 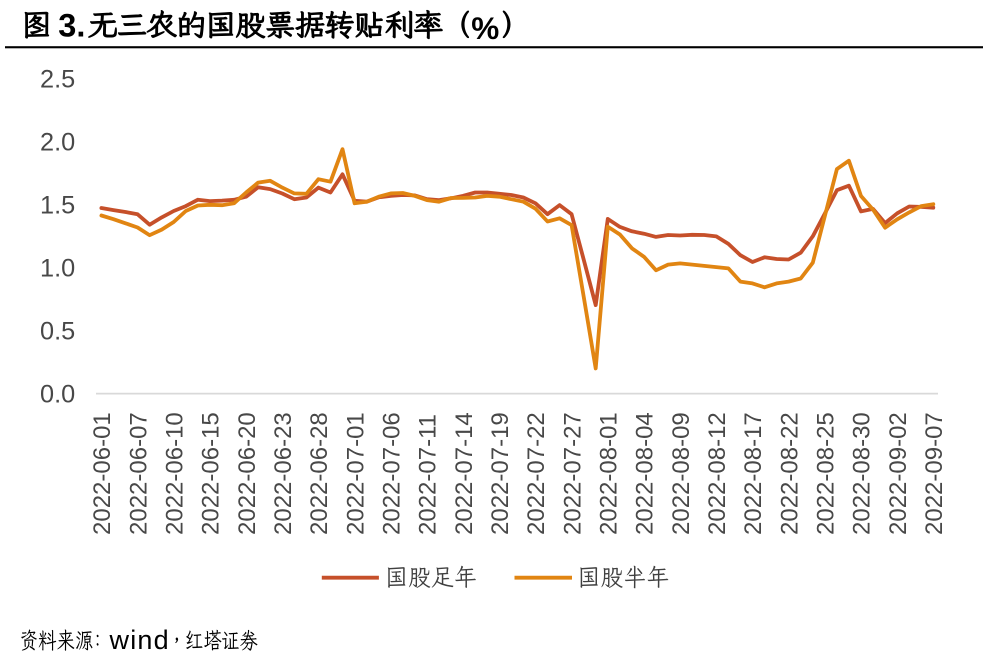 What do you see at coordinates (898, 473) in the screenshot?
I see `svg-text: 2022-09-02` at bounding box center [898, 473].